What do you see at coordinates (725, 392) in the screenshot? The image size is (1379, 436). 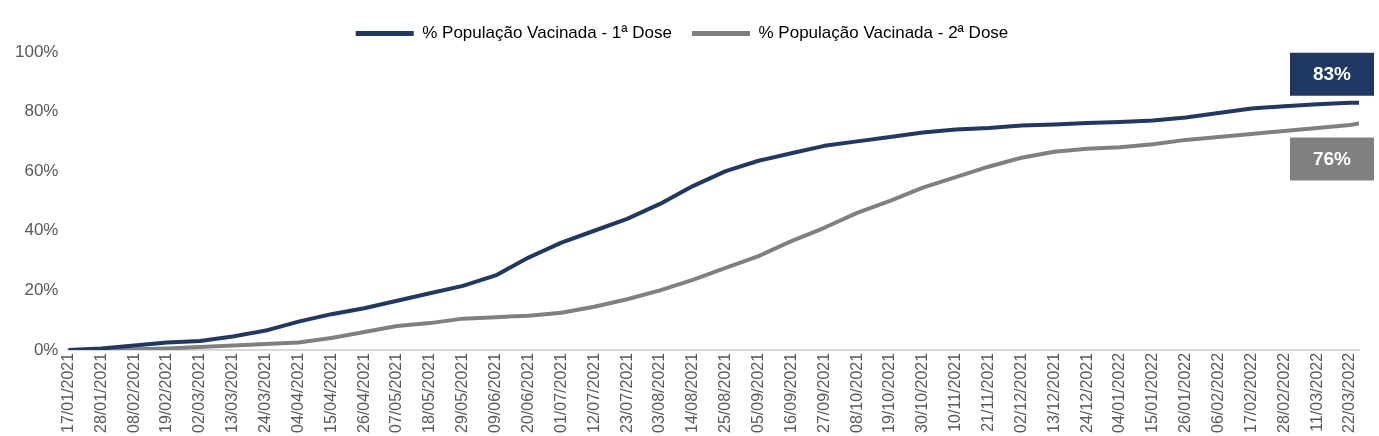 I see `x-tick-label: 25/08/2021` at bounding box center [725, 392].